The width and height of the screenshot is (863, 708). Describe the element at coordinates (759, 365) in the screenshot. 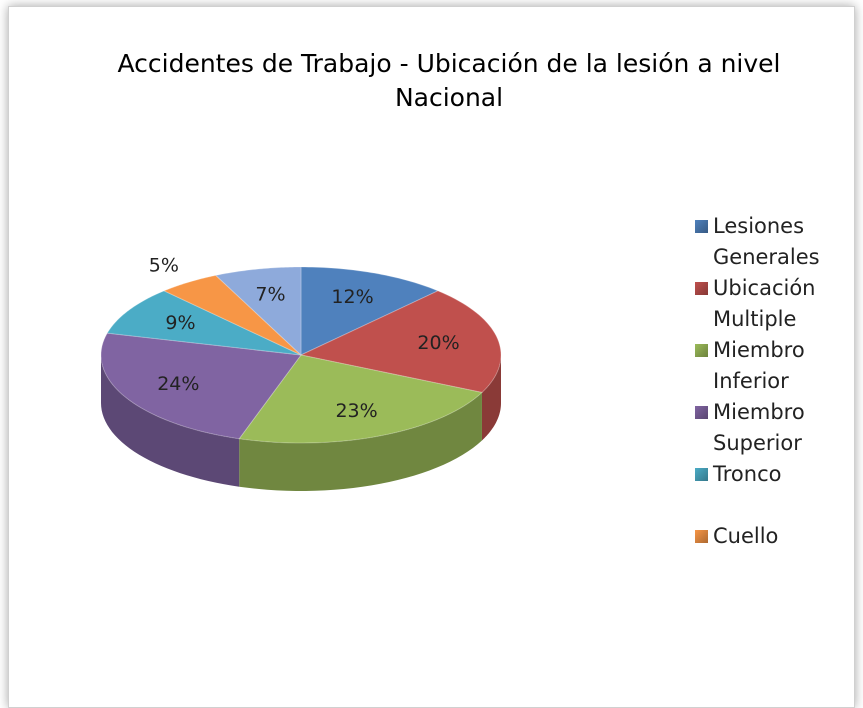

I see `legend-label: Miembro Inferior` at that location.